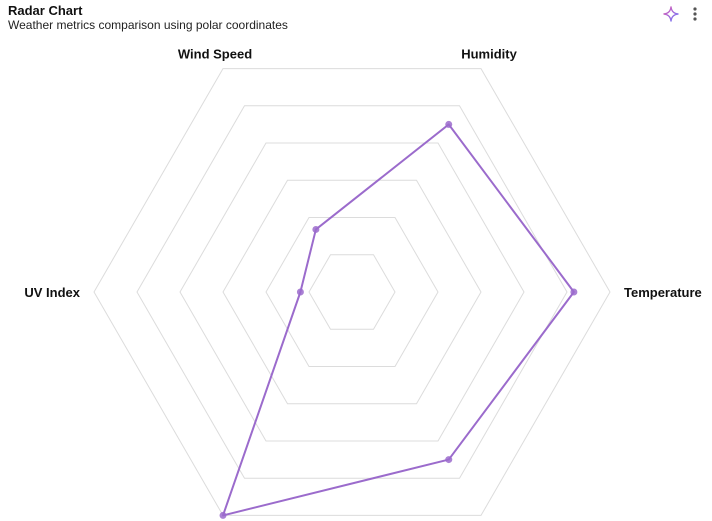 This screenshot has height=521, width=712. Describe the element at coordinates (683, 14) in the screenshot. I see `chart-actions` at that location.